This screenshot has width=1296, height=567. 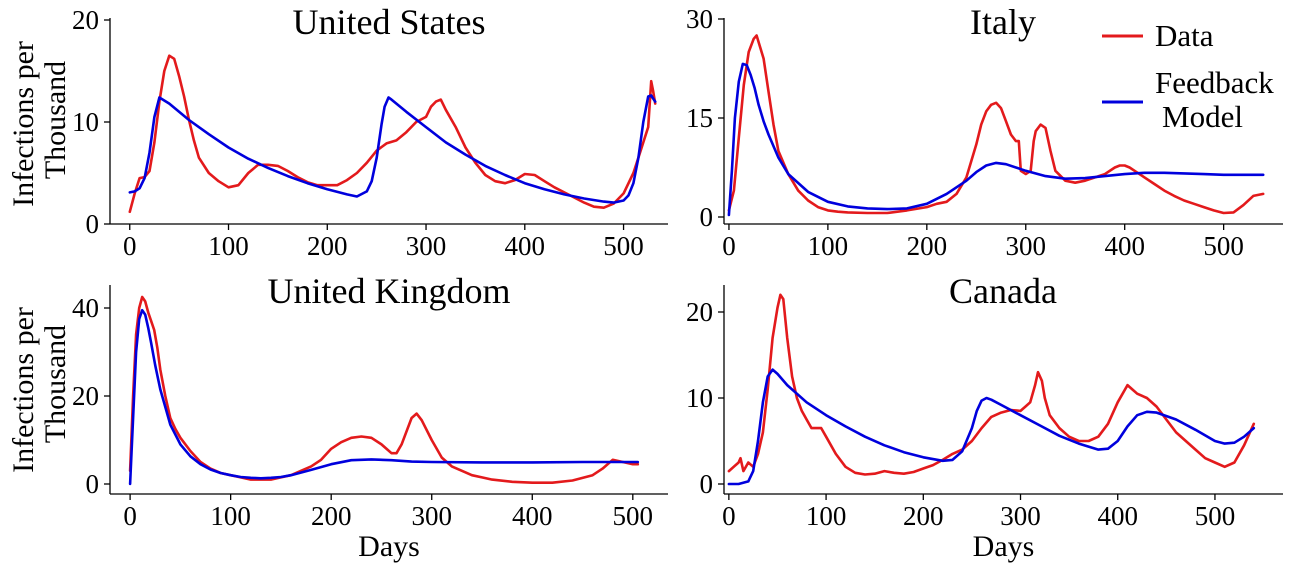 What do you see at coordinates (1003, 291) in the screenshot?
I see `subplot-title: Canada` at bounding box center [1003, 291].